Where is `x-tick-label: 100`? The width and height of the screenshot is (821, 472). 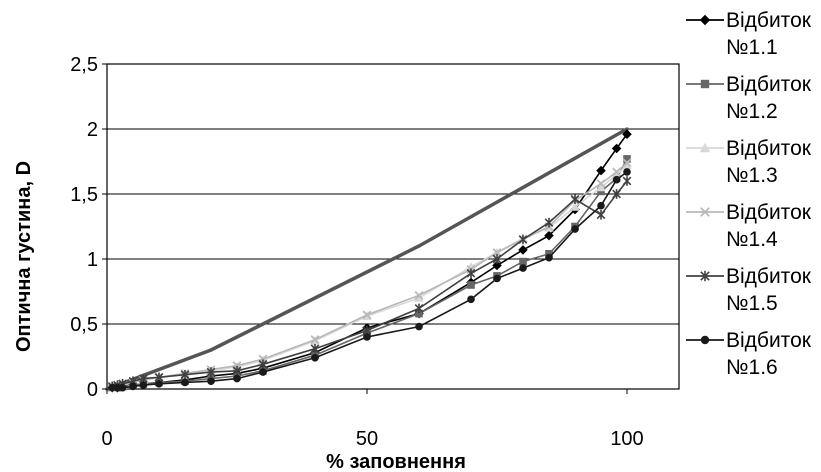 x-tick-label: 100 is located at coordinates (626, 439).